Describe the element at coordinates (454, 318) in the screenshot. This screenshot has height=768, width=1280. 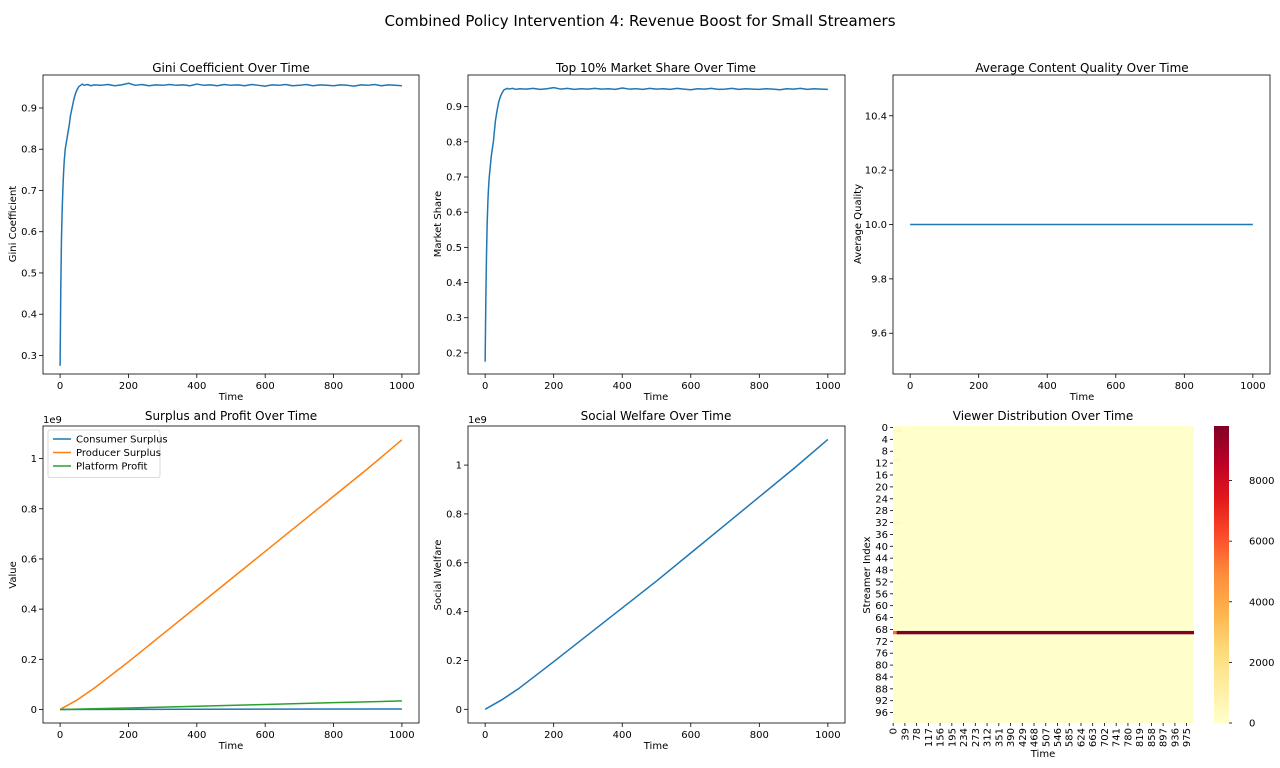
I see `y-tick-label: 0.3` at that location.